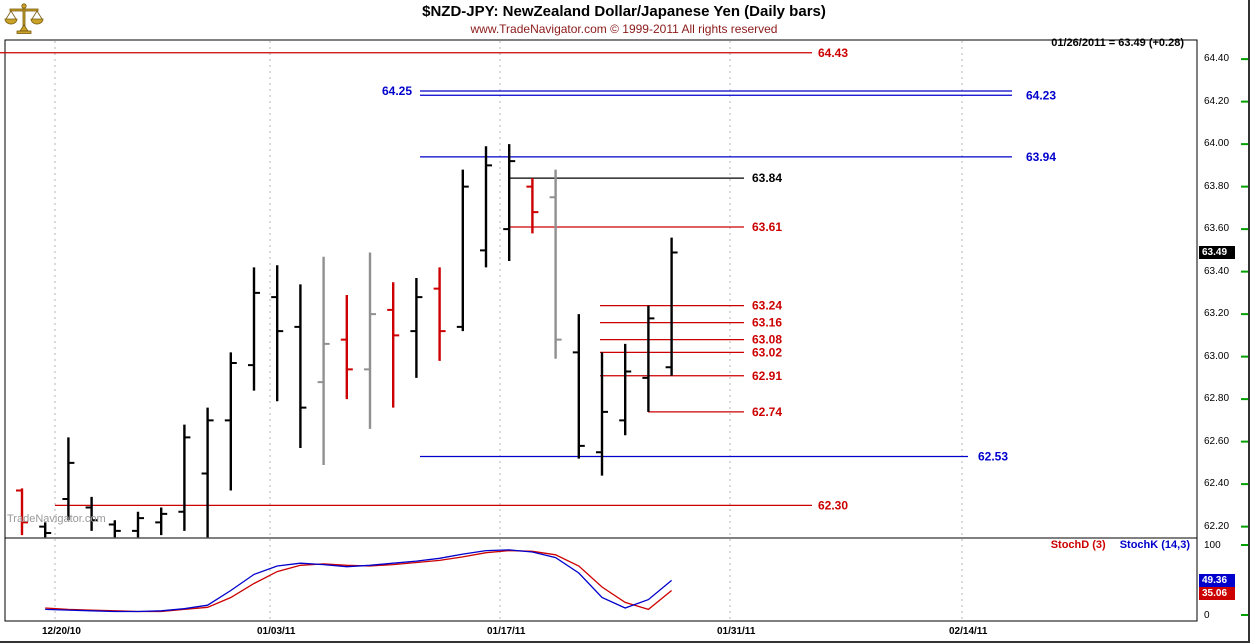  I want to click on price-level-label: 63.94, so click(1041, 157).